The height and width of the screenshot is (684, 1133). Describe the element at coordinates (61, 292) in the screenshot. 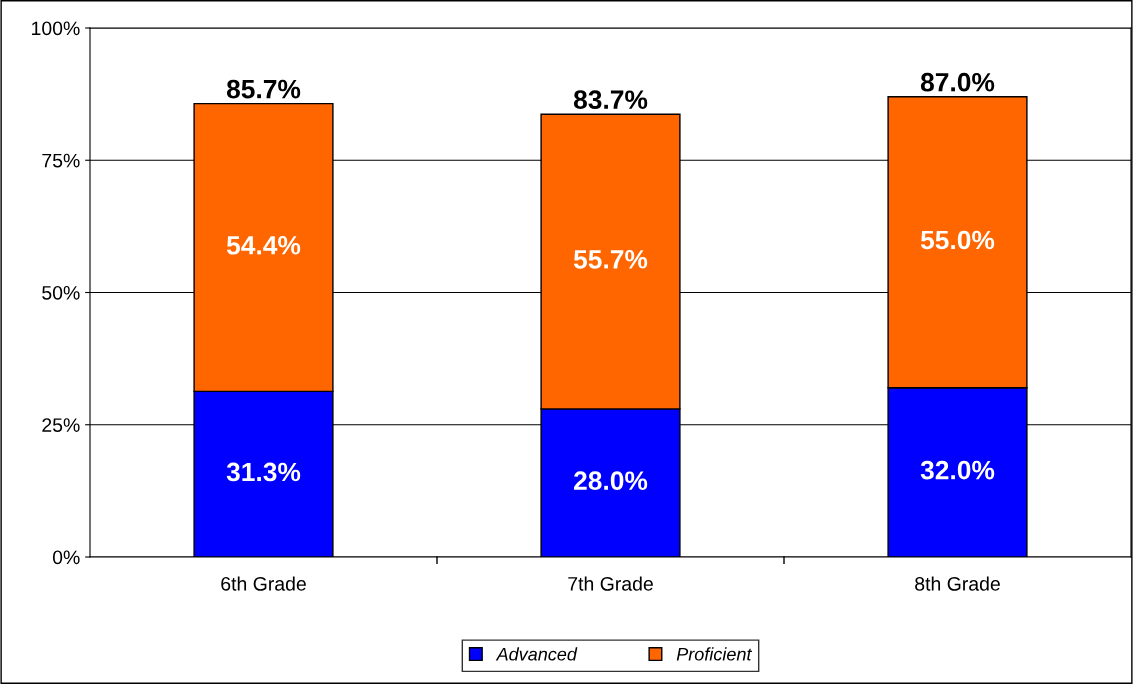

I see `y-tick-label: 50%` at that location.